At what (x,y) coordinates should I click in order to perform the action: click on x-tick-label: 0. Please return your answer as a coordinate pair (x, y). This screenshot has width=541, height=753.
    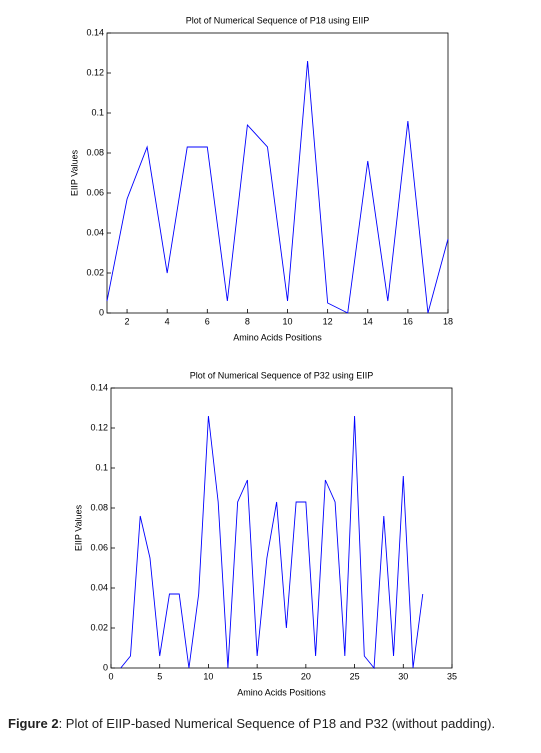
    Looking at the image, I should click on (110, 676).